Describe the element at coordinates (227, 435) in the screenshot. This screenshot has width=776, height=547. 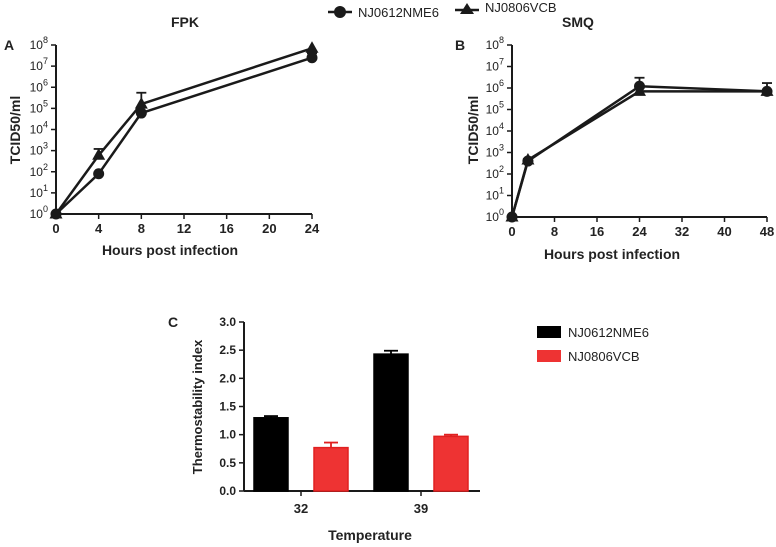
I see `y-tick-label: 1.0` at that location.